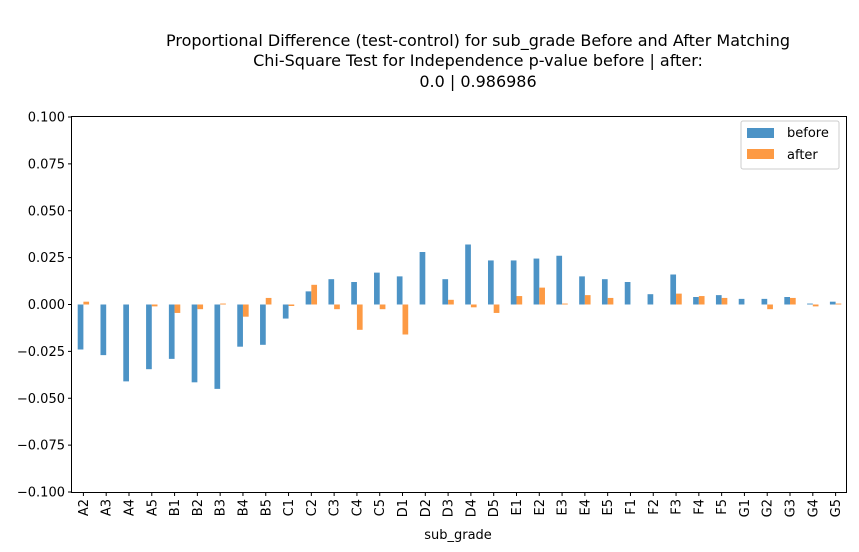  Describe the element at coordinates (627, 293) in the screenshot. I see `bar-before-F1` at that location.